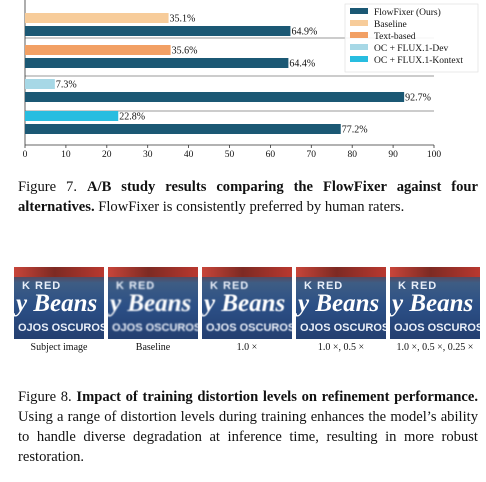 This screenshot has height=482, width=486. Describe the element at coordinates (411, 49) in the screenshot. I see `legend-label: OC + FLUX.1-Dev` at that location.